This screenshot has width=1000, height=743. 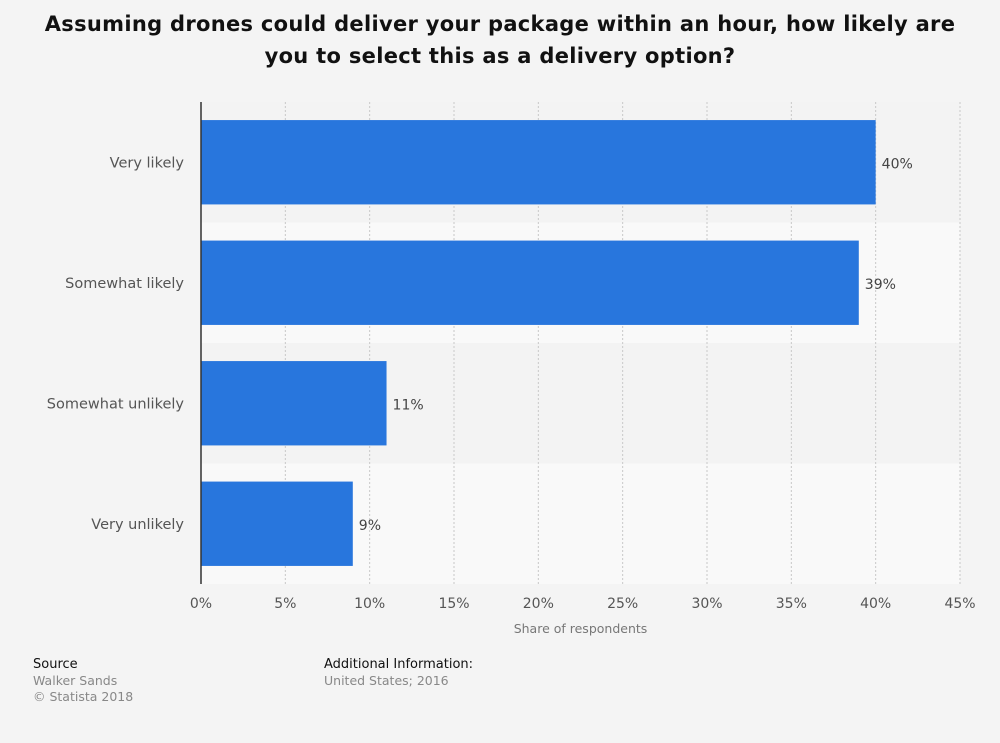 What do you see at coordinates (124, 284) in the screenshot?
I see `category-label: Somewhat likely` at bounding box center [124, 284].